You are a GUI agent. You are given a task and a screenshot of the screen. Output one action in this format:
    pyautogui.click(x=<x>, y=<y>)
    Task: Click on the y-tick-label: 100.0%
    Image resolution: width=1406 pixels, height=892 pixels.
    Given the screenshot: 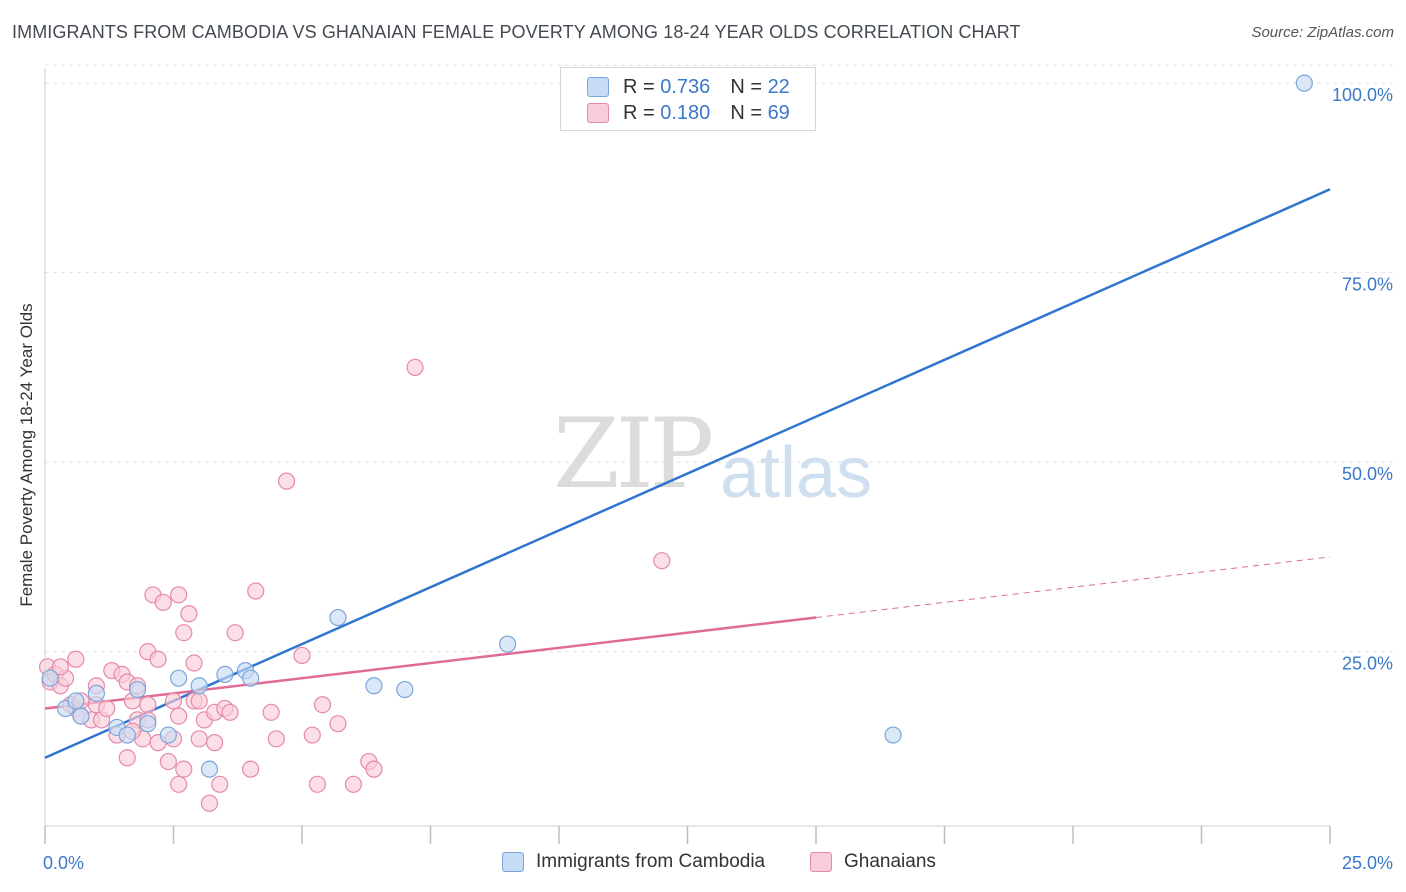 What is the action you would take?
    pyautogui.click(x=1362, y=95)
    